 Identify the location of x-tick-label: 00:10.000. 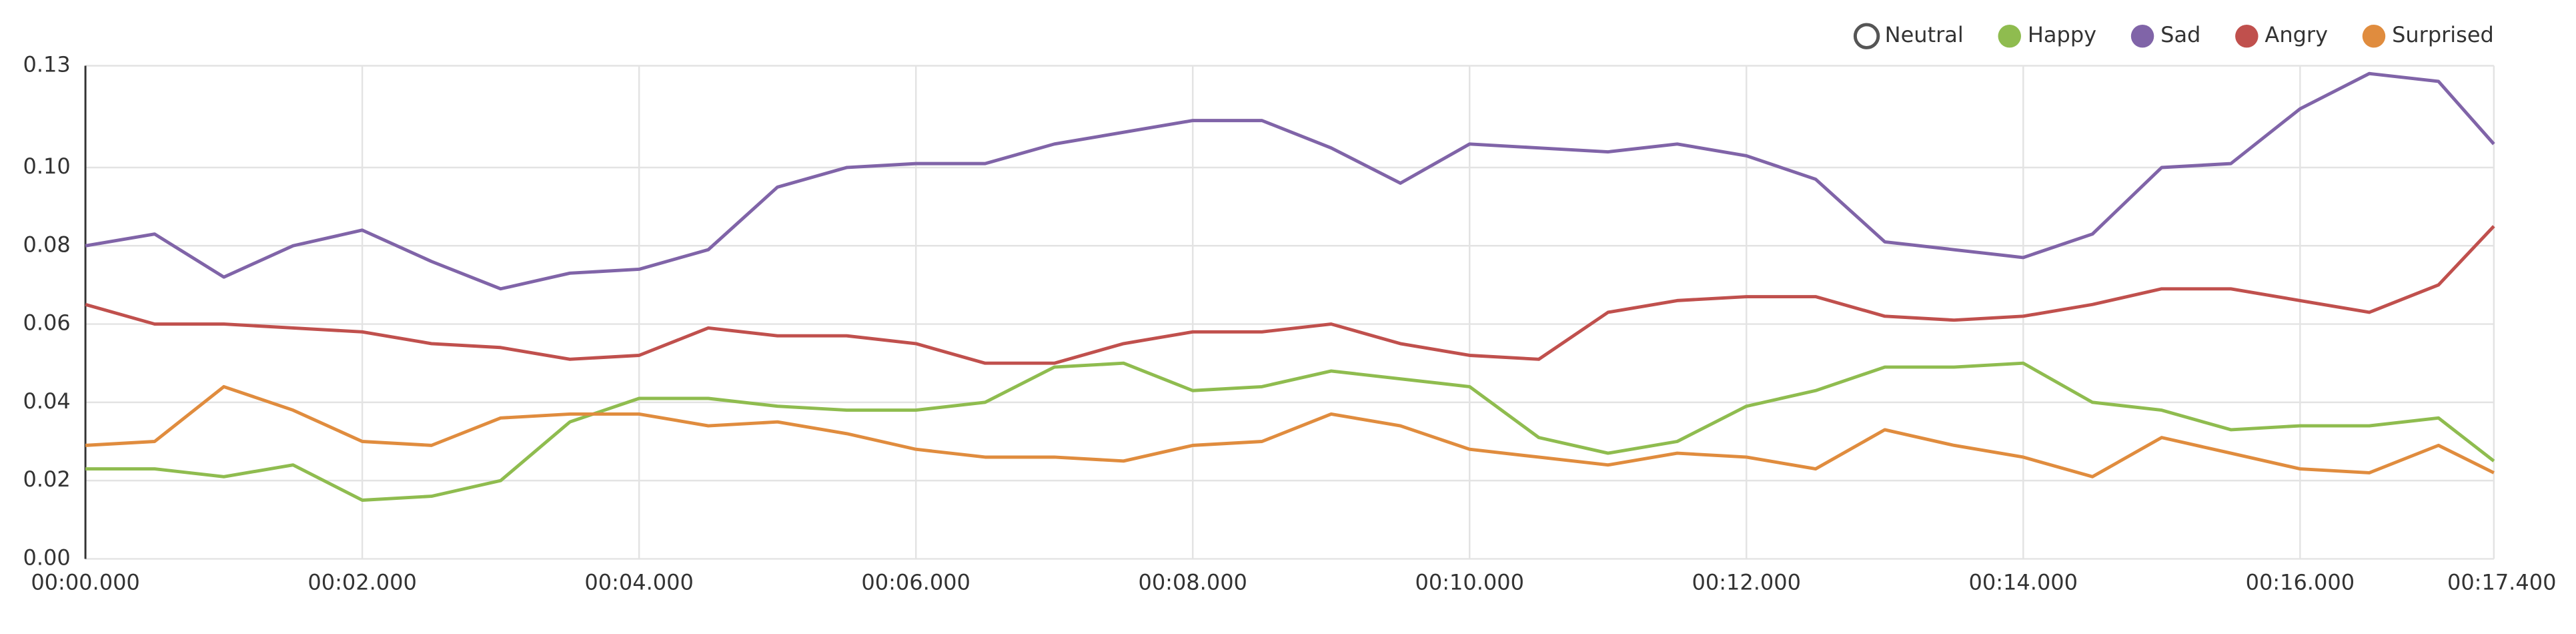
(1469, 582).